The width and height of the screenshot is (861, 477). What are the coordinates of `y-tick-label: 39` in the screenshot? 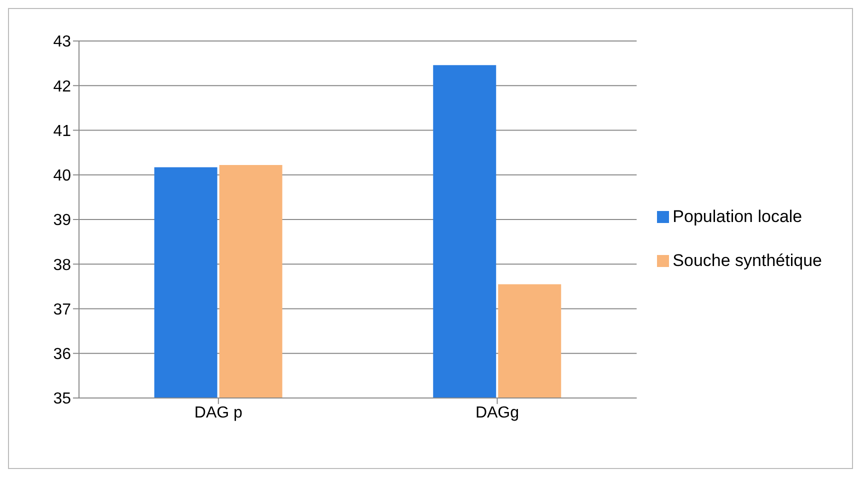 It's located at (62, 221).